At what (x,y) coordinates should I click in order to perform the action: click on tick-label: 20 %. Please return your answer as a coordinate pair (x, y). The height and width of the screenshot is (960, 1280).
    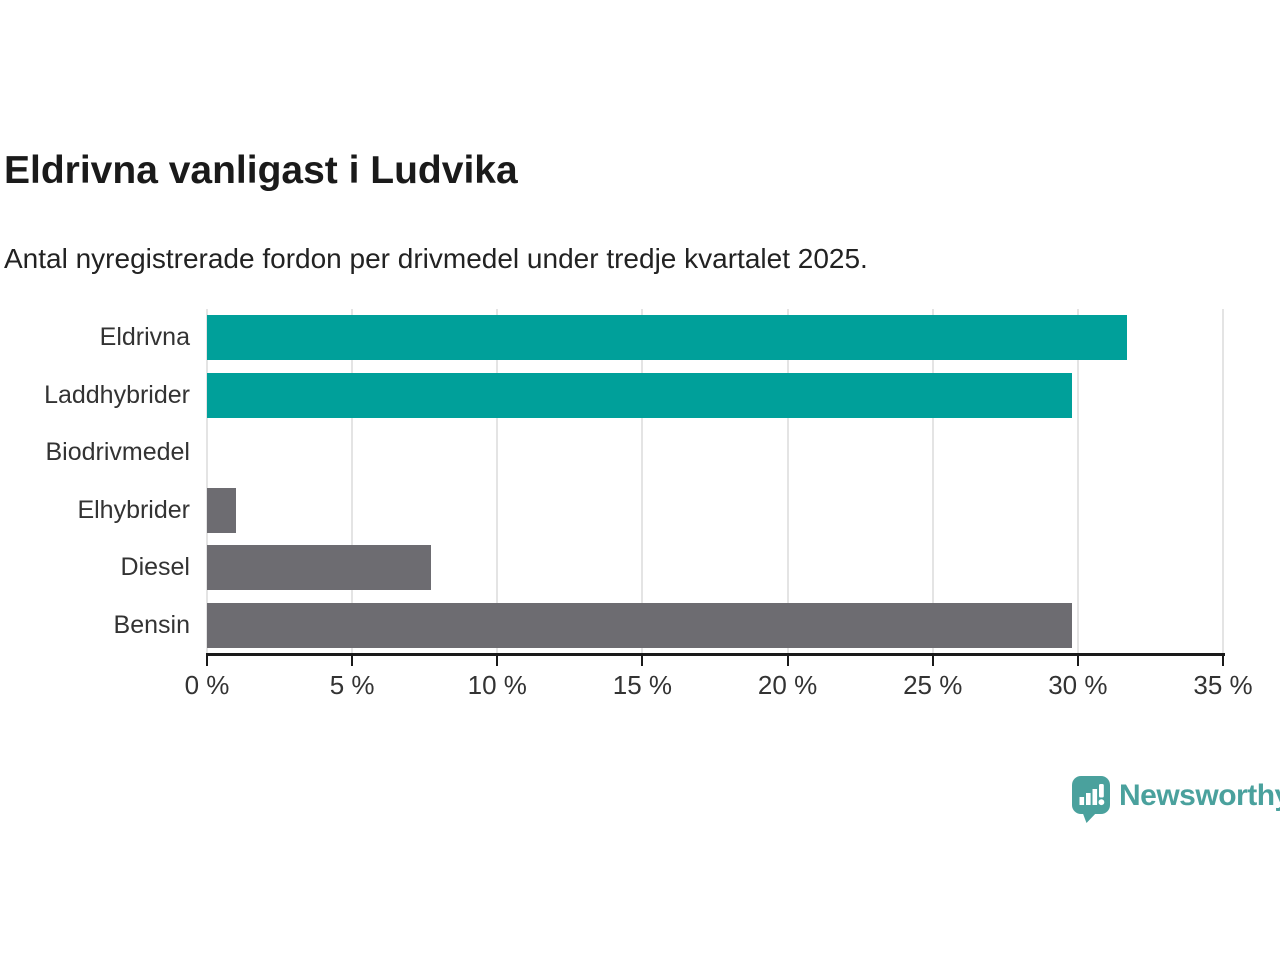
    Looking at the image, I should click on (787, 685).